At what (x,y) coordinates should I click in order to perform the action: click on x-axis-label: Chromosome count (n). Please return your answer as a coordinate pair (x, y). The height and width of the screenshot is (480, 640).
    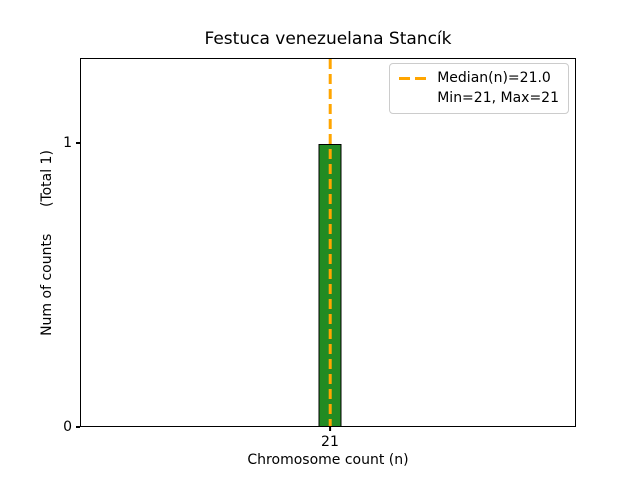
    Looking at the image, I should click on (328, 460).